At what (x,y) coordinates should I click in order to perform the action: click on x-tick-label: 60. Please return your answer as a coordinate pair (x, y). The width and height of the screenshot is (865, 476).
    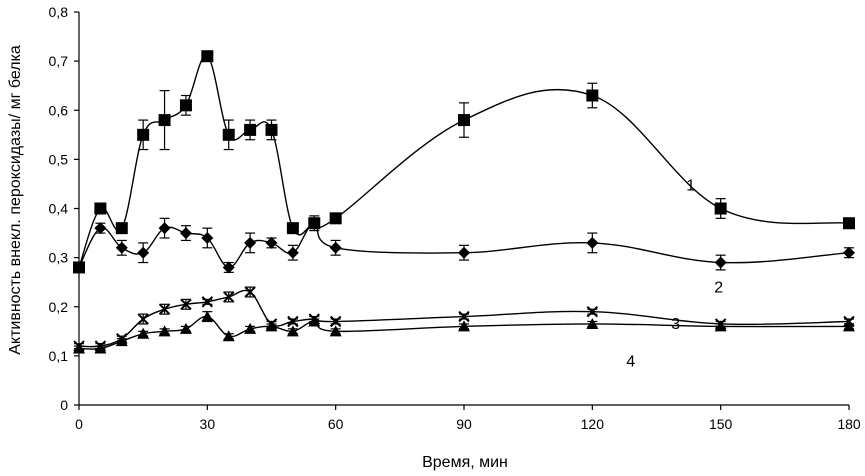
    Looking at the image, I should click on (336, 424).